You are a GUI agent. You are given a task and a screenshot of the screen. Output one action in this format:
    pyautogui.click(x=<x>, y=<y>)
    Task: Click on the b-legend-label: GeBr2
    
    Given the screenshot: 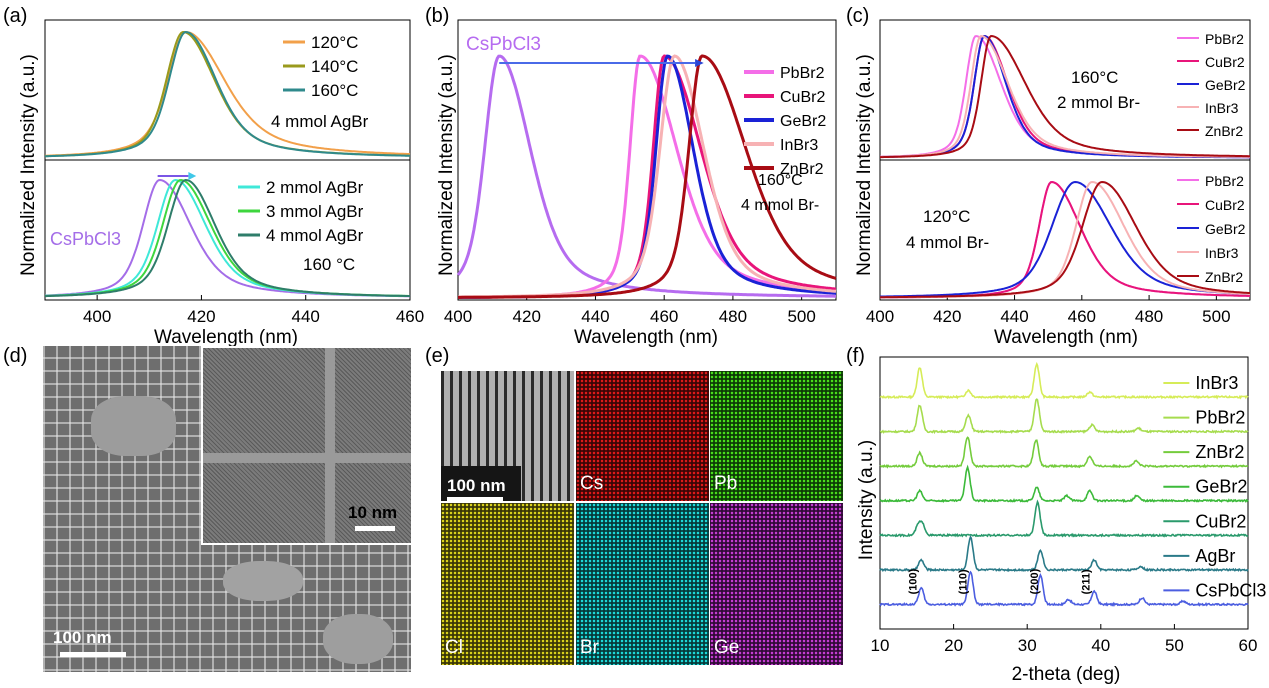 What is the action you would take?
    pyautogui.click(x=803, y=121)
    